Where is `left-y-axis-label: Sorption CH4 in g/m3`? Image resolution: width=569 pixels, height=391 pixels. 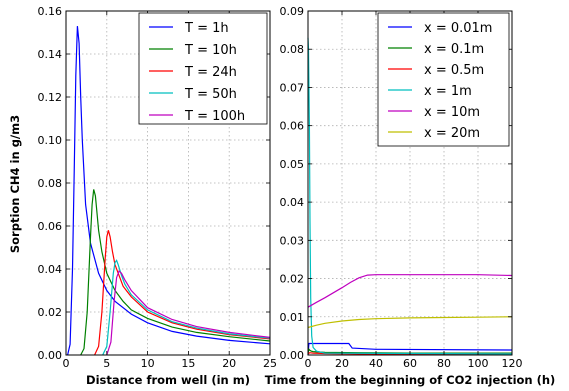 left-y-axis-label: Sorption CH4 in g/m3 is located at coordinates (15, 184).